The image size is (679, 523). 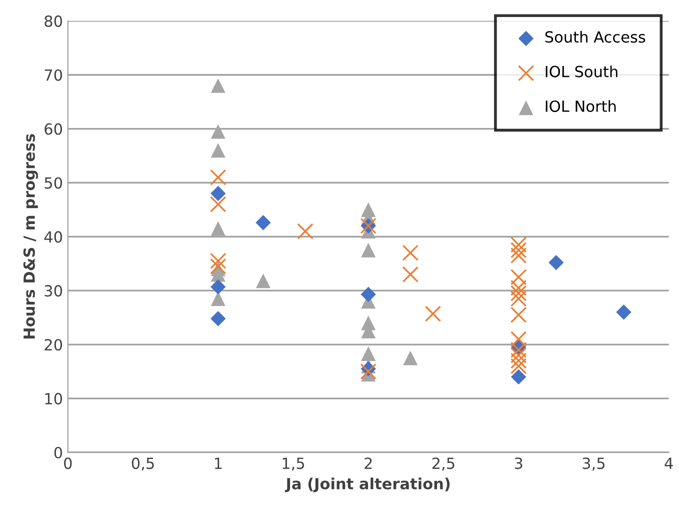 What do you see at coordinates (53, 21) in the screenshot?
I see `y-tick-label: 80` at bounding box center [53, 21].